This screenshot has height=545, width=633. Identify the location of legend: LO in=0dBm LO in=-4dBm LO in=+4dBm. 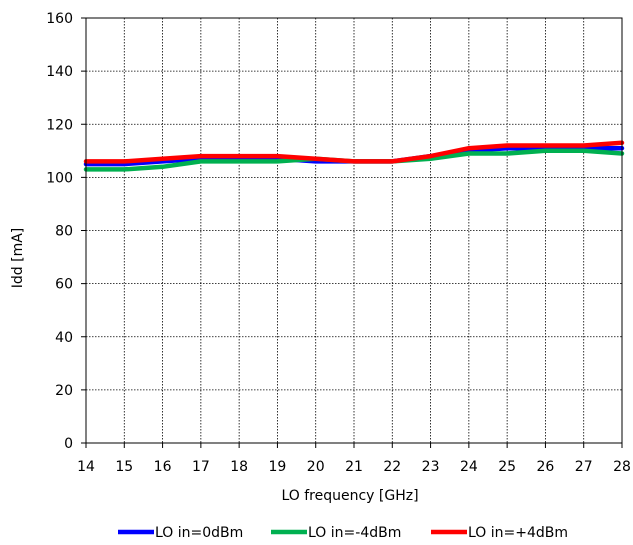
(343, 533).